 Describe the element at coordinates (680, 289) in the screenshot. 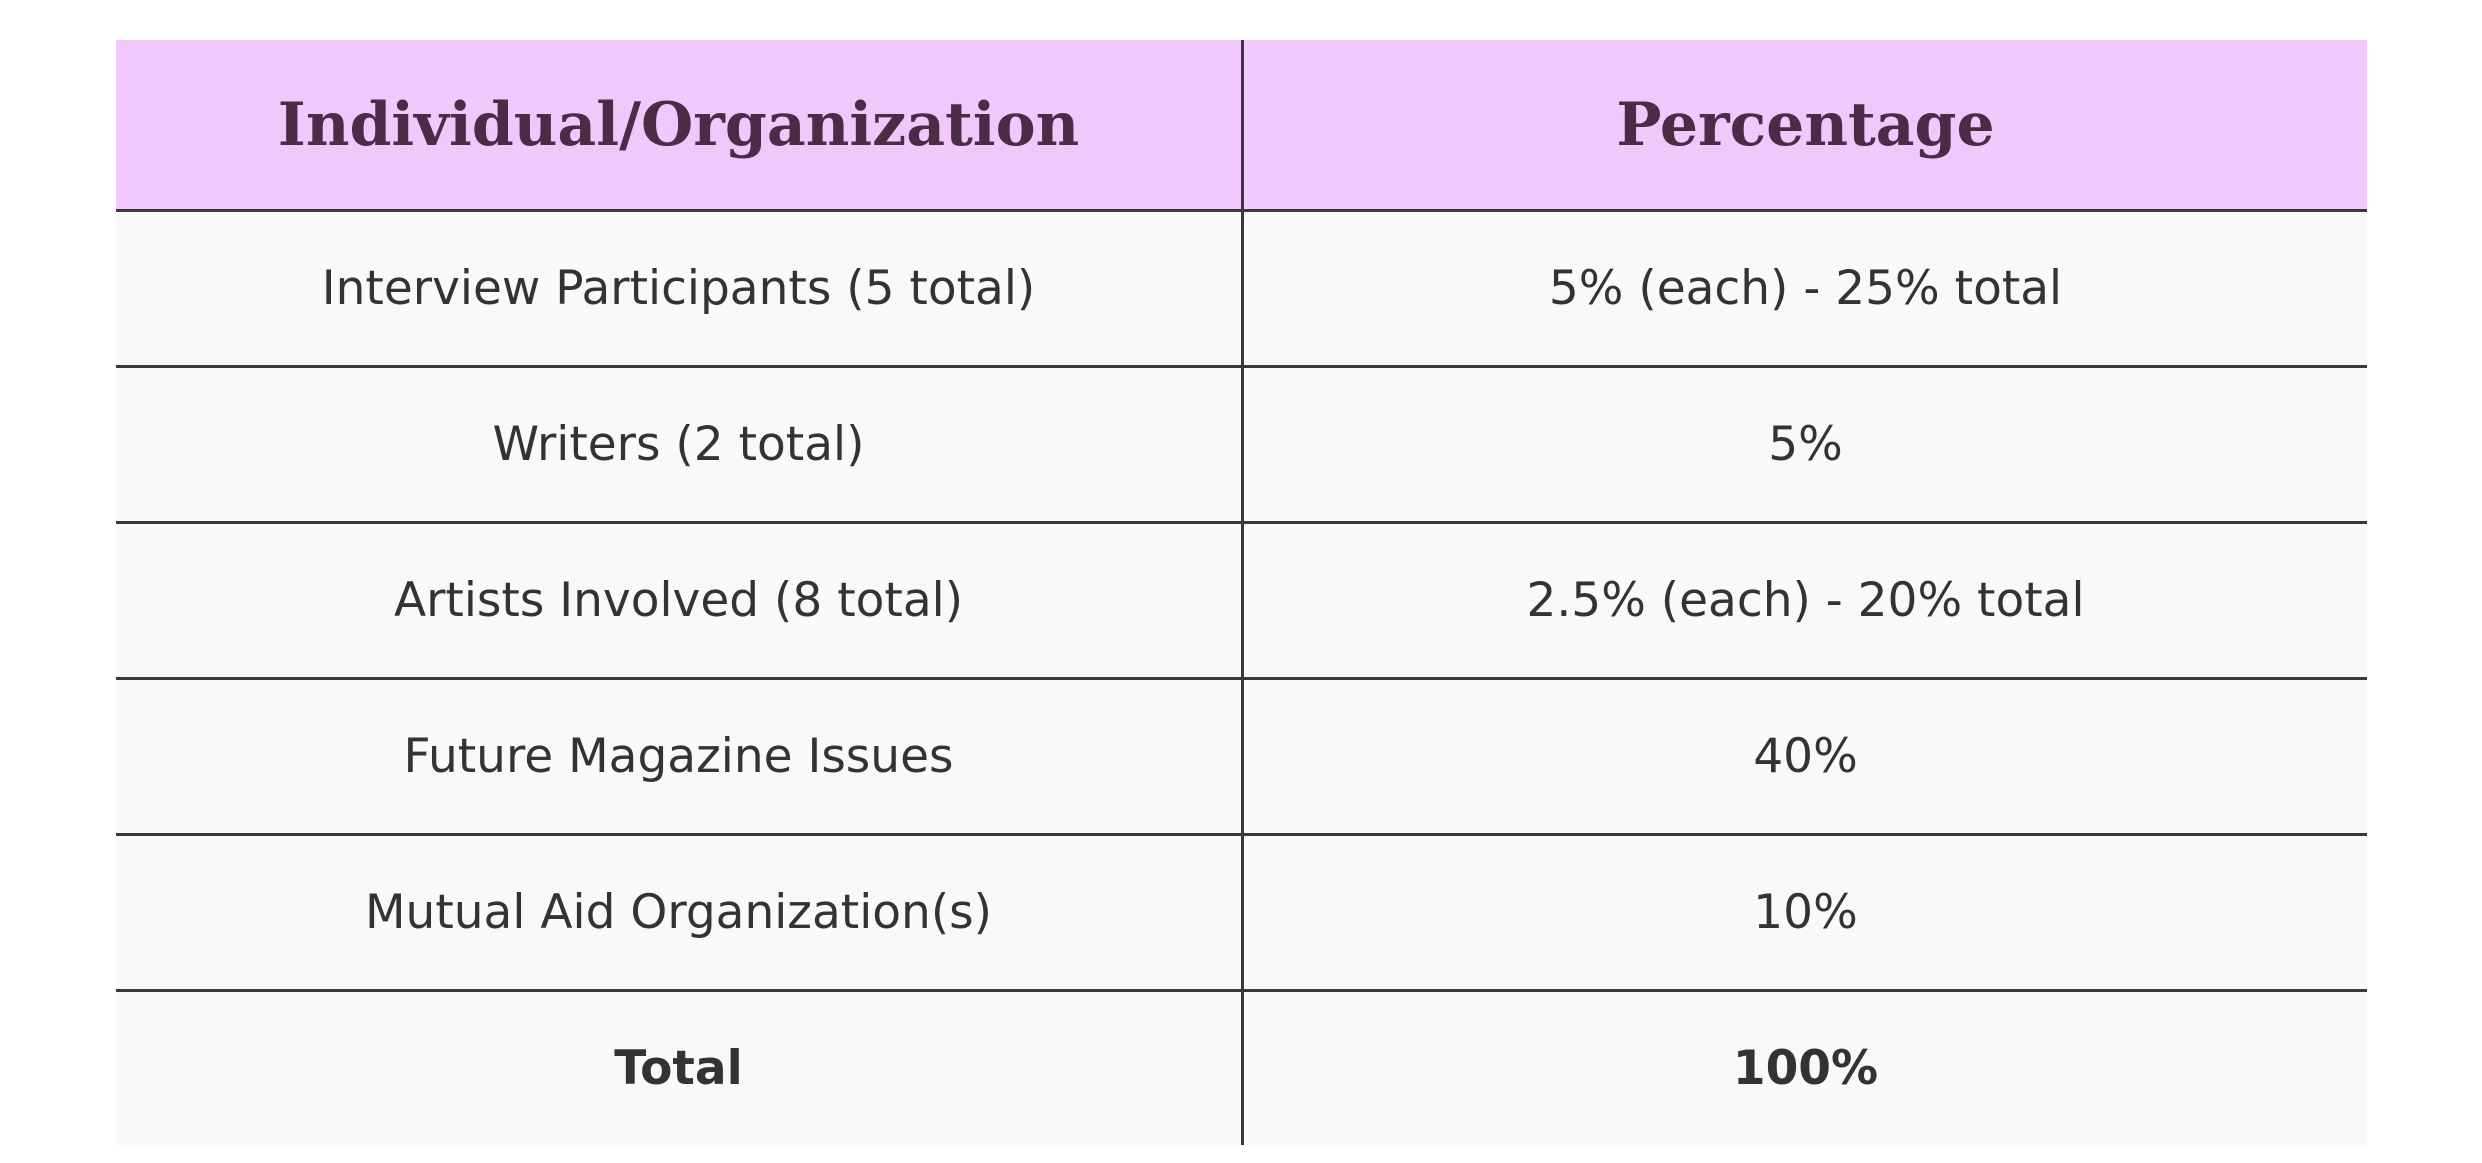

I see `table-cell: Interview Participants (5 total)` at that location.